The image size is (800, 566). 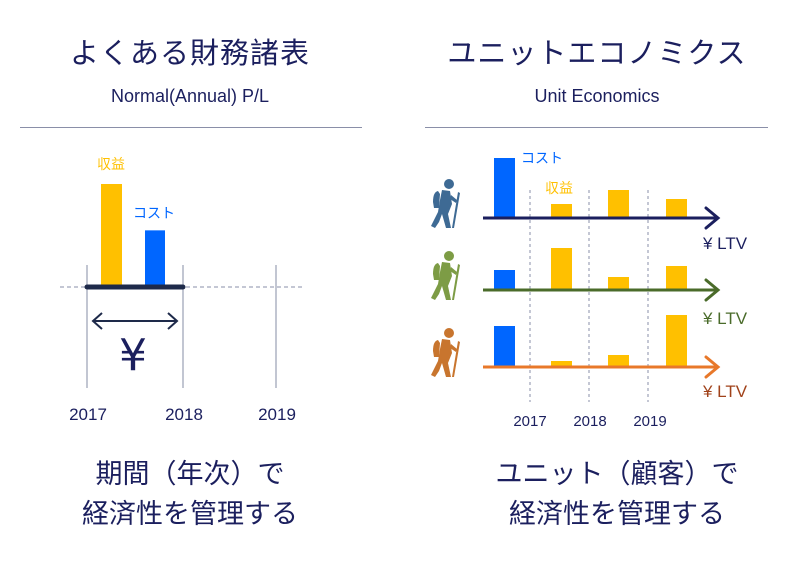 What do you see at coordinates (190, 474) in the screenshot?
I see `left-caption-line1: 期間（年次）で` at bounding box center [190, 474].